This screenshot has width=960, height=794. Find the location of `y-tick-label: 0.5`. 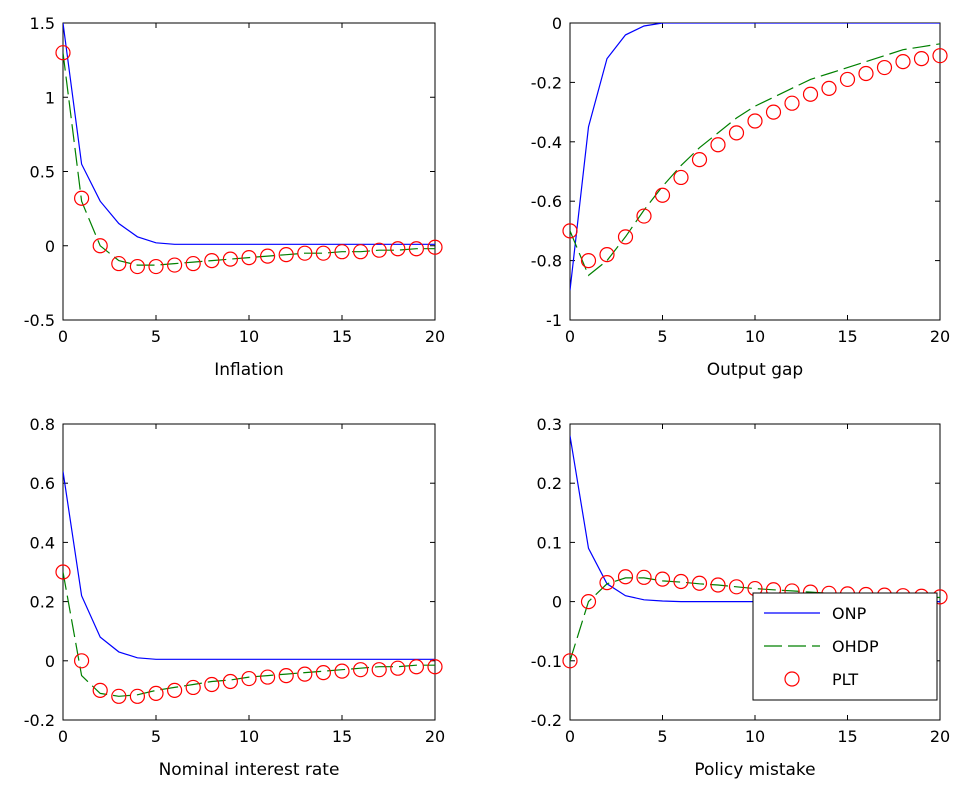

y-tick-label: 0.5 is located at coordinates (42, 172).